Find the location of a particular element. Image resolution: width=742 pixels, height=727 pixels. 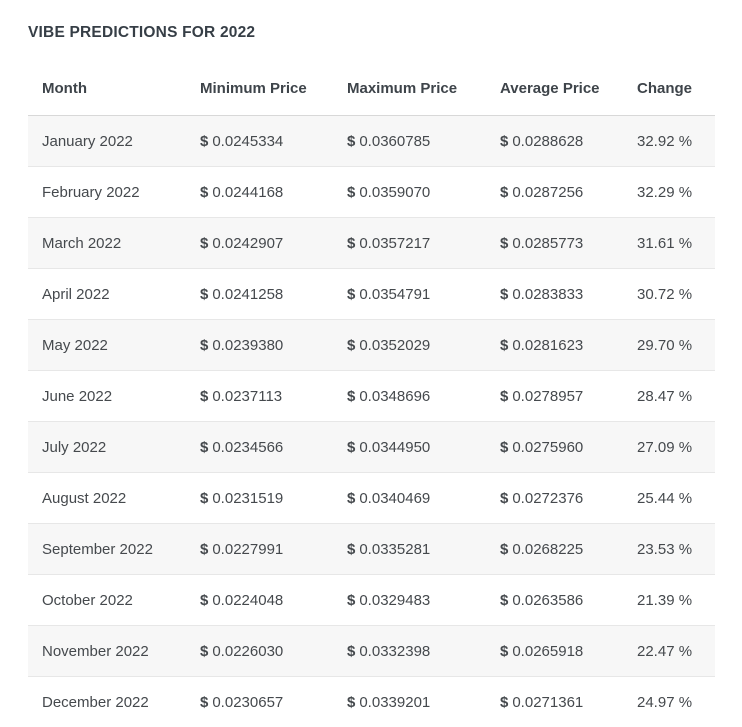

maximum-price-cell: $0.0348696 is located at coordinates (423, 396).